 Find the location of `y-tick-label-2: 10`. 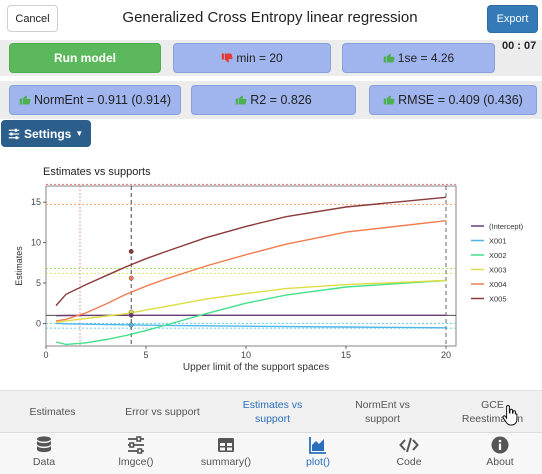

y-tick-label-2: 10 is located at coordinates (36, 243).